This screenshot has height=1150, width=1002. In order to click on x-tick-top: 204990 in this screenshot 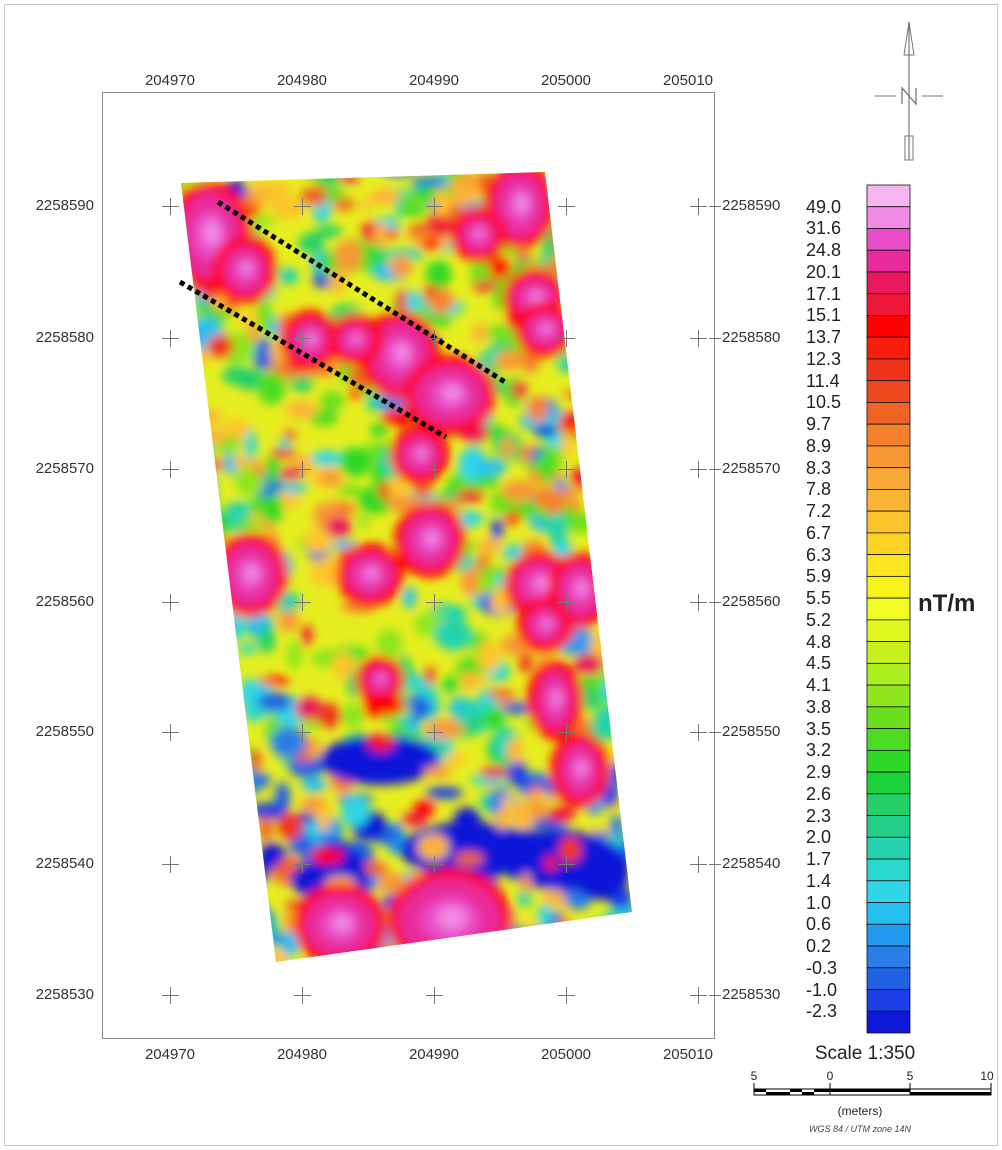, I will do `click(434, 80)`.